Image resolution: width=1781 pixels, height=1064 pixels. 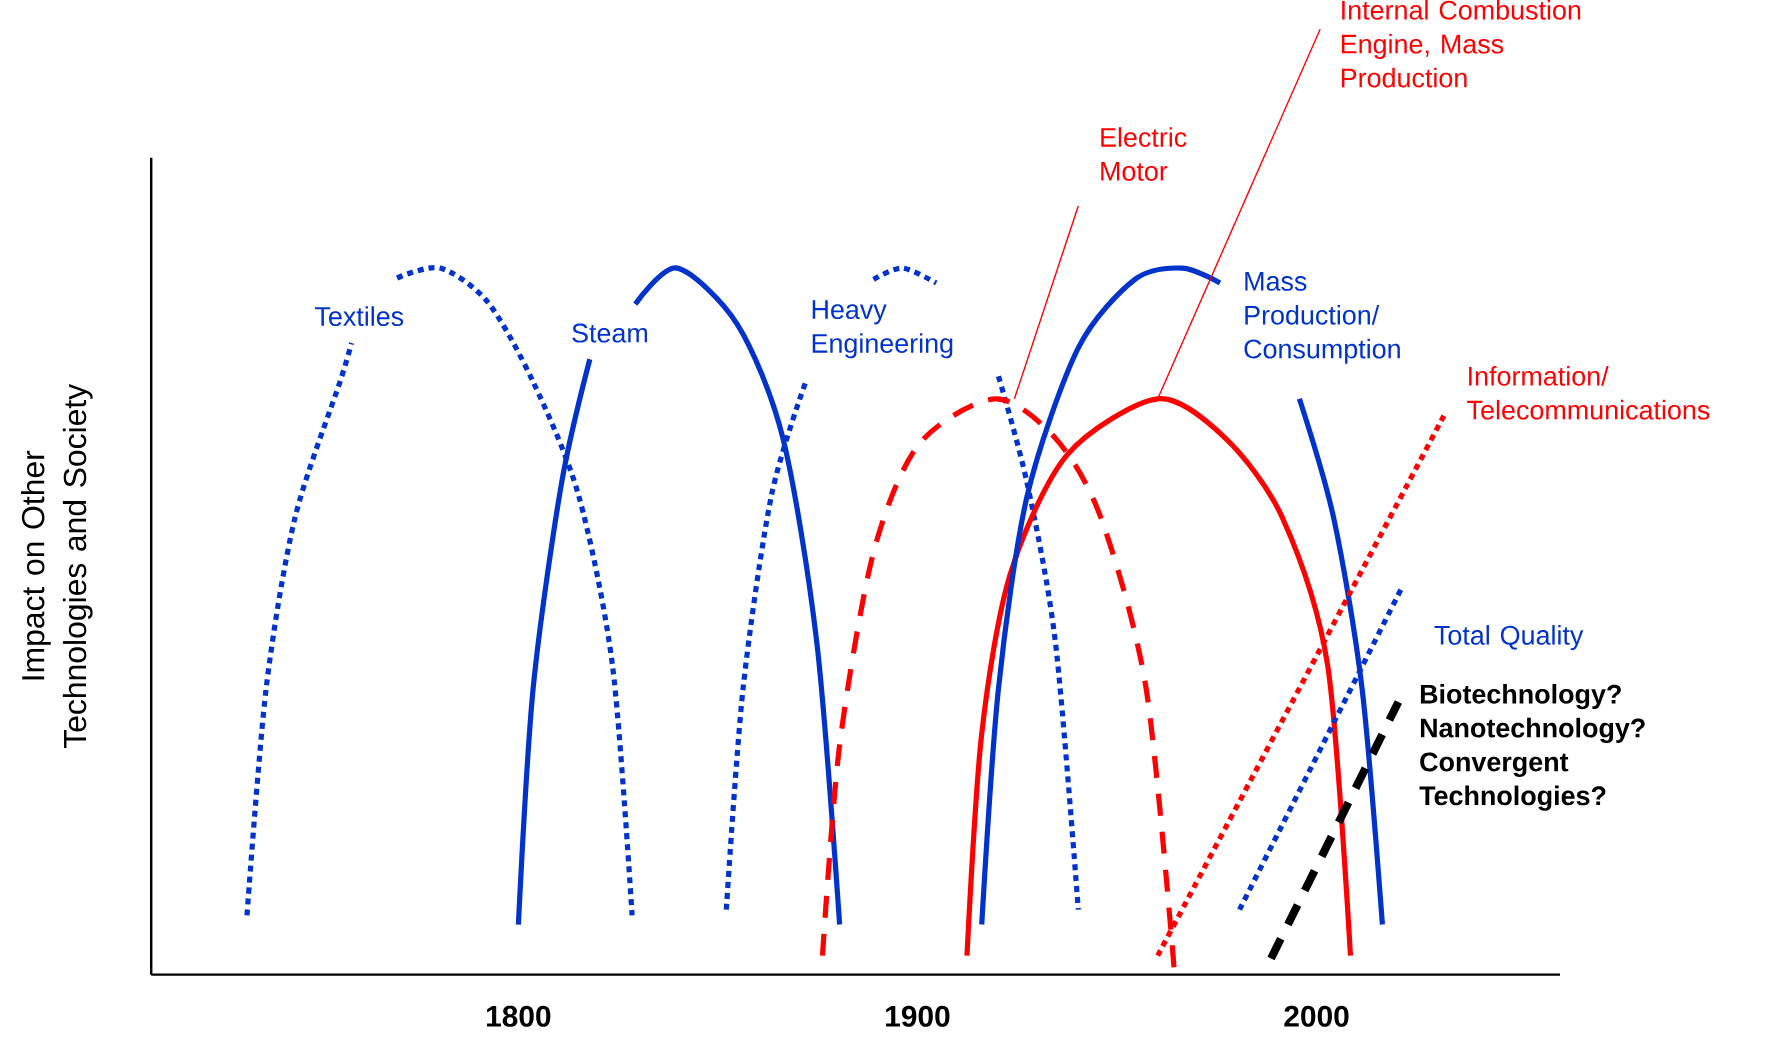 What do you see at coordinates (610, 333) in the screenshot?
I see `series-label: Steam` at bounding box center [610, 333].